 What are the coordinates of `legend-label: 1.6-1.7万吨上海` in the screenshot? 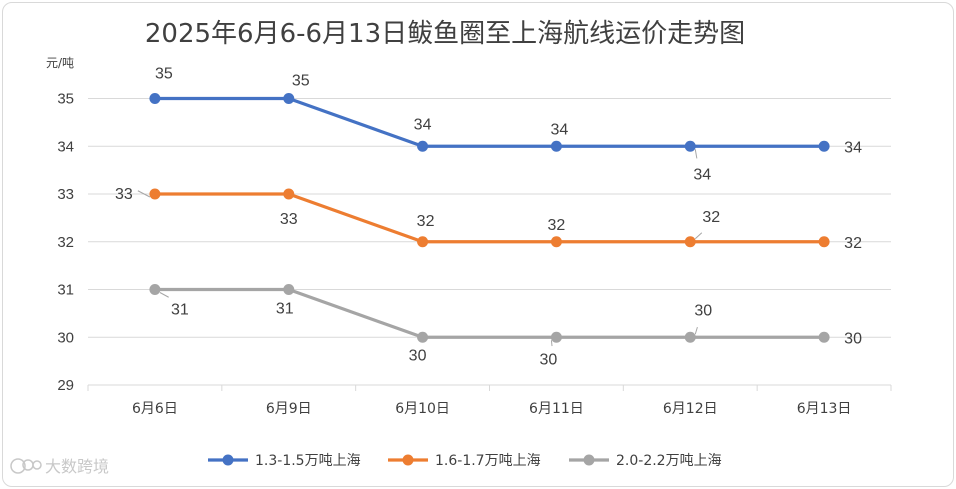 It's located at (488, 461).